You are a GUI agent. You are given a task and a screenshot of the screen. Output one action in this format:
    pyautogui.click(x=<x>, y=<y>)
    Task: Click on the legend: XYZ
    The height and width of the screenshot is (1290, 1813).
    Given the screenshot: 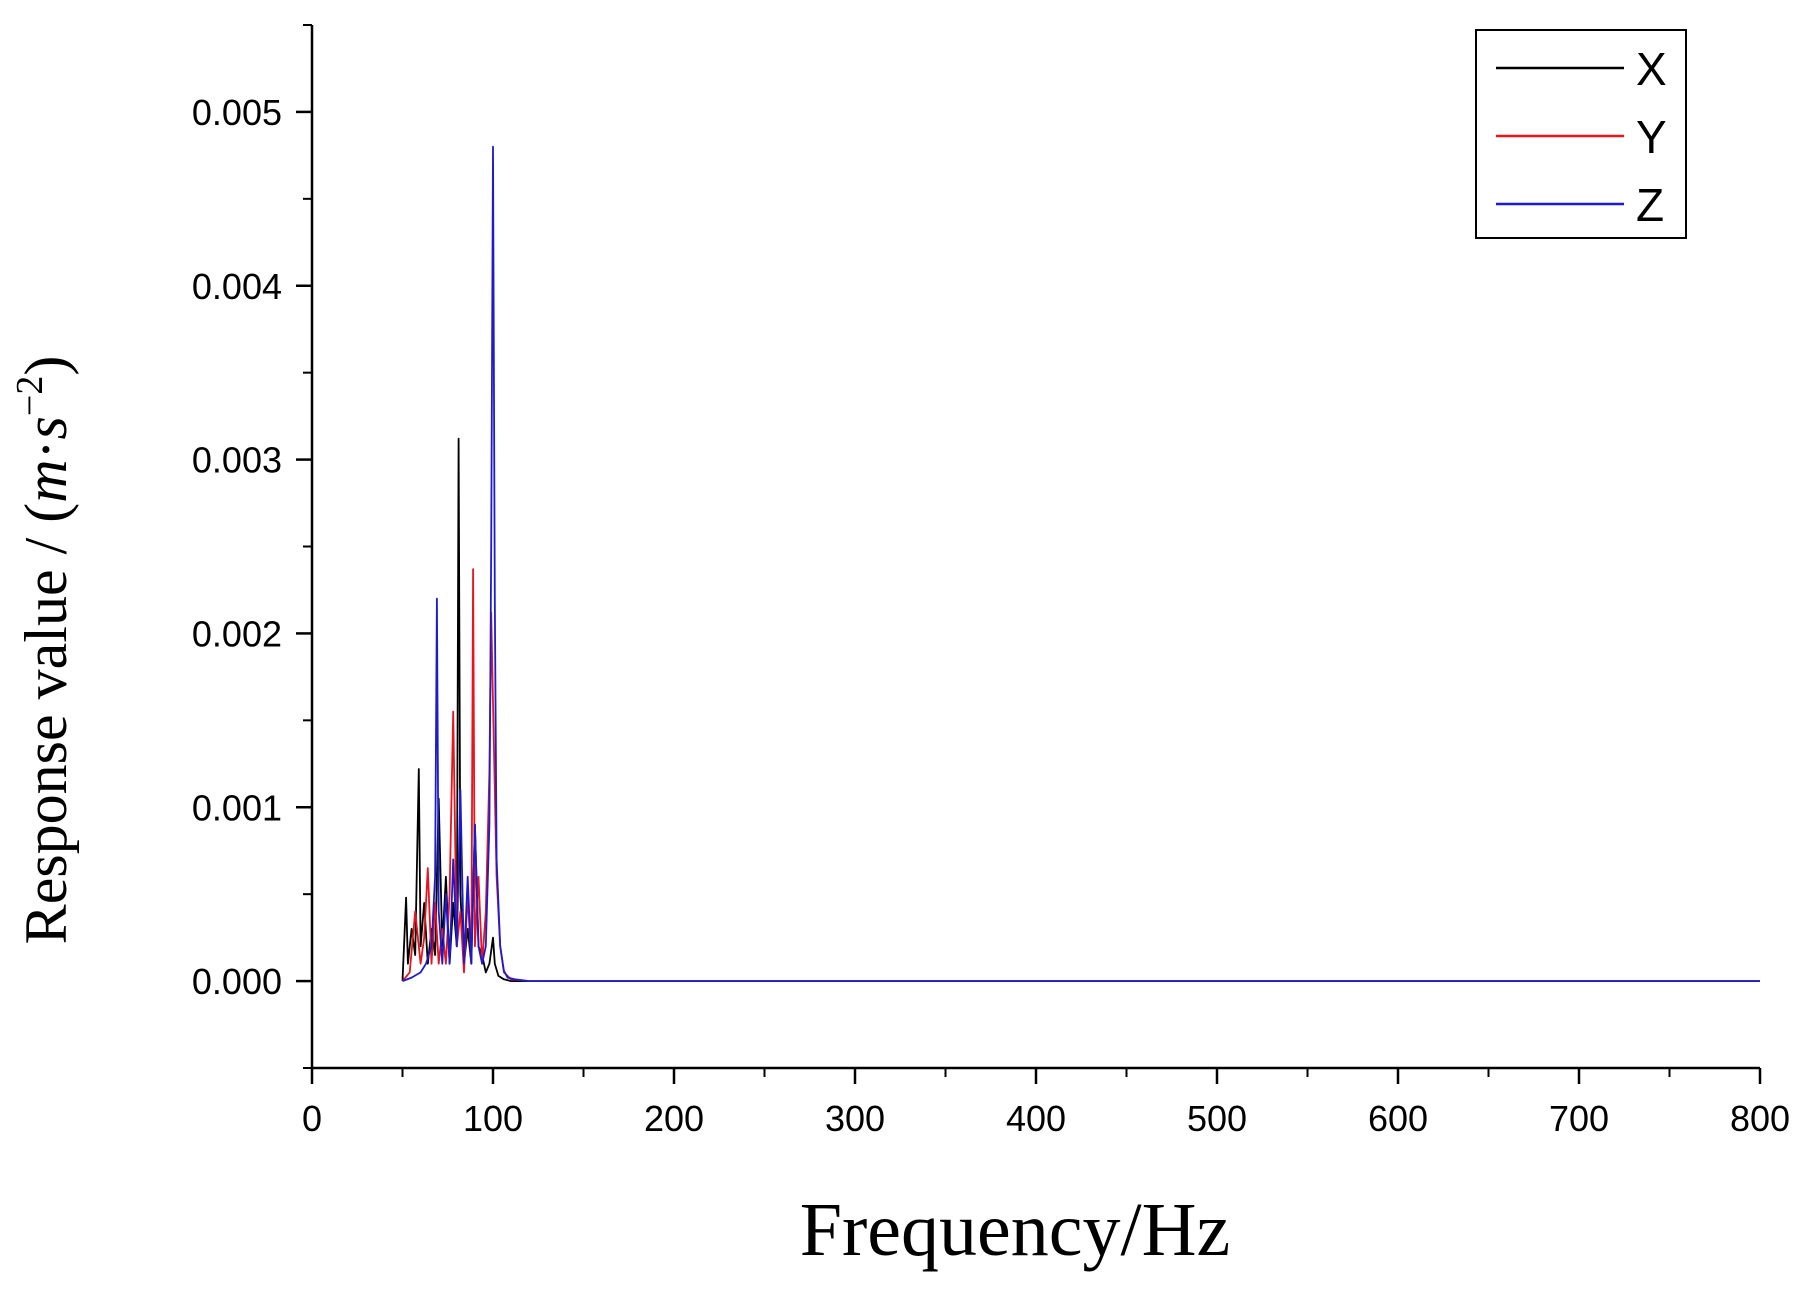 What is the action you would take?
    pyautogui.click(x=1581, y=134)
    